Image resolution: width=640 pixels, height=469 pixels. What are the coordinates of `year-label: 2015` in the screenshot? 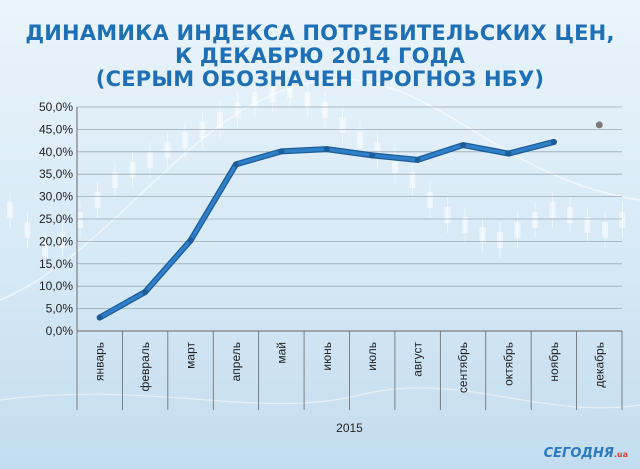 It's located at (349, 428).